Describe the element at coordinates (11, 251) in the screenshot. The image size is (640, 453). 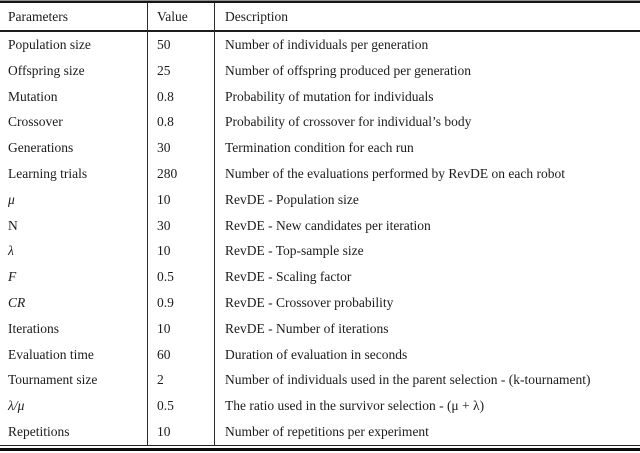
I see `param-cell: λ` at that location.